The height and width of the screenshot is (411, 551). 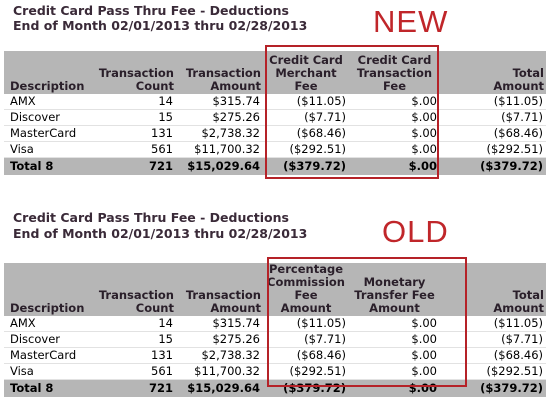 I want to click on old-label: OLD, so click(x=415, y=231).